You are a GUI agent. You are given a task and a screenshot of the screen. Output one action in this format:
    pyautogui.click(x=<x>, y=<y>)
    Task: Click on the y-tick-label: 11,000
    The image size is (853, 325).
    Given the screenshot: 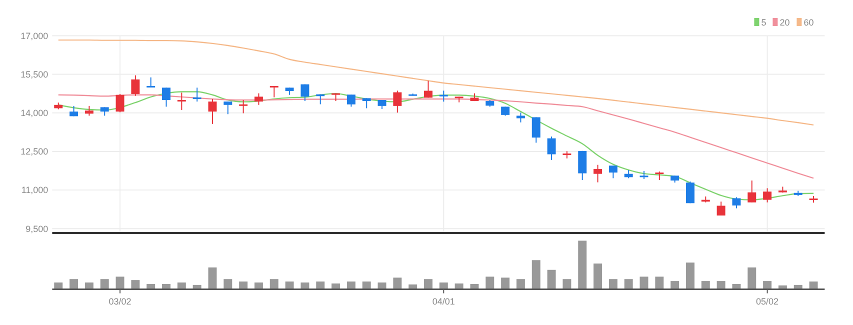 What is the action you would take?
    pyautogui.click(x=34, y=190)
    